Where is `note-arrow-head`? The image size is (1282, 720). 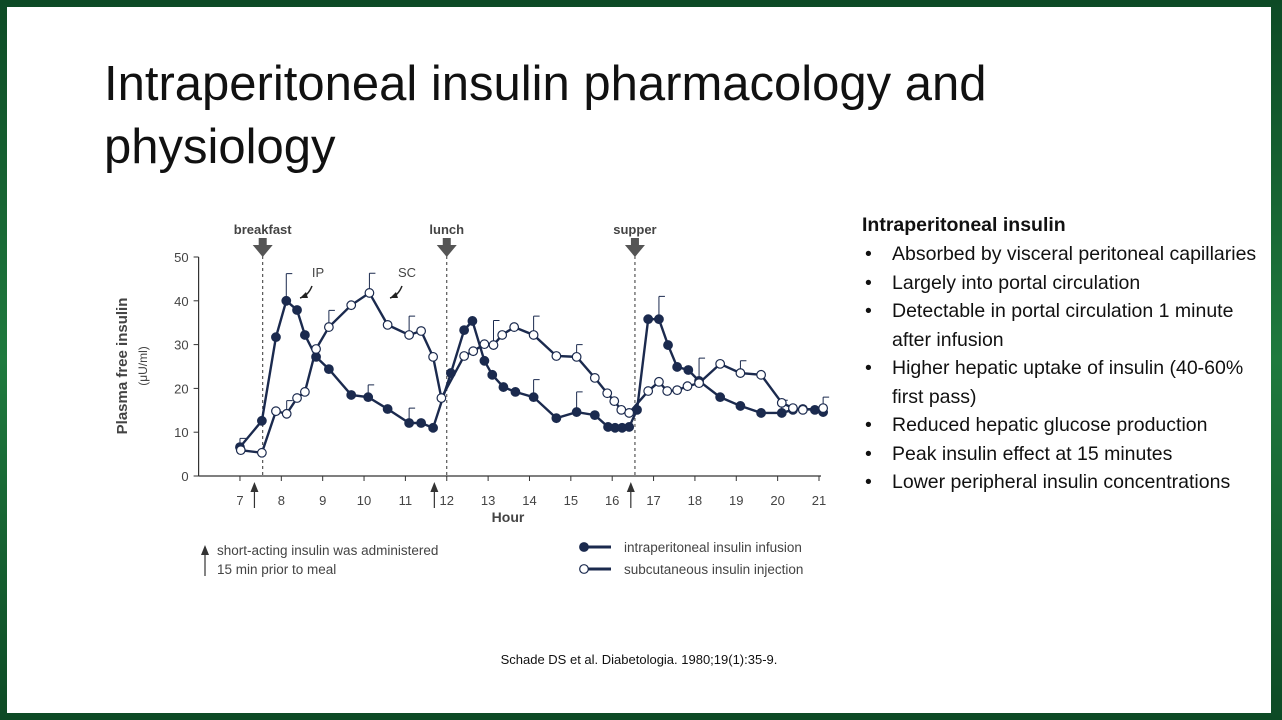
note-arrow-head is located at coordinates (205, 550).